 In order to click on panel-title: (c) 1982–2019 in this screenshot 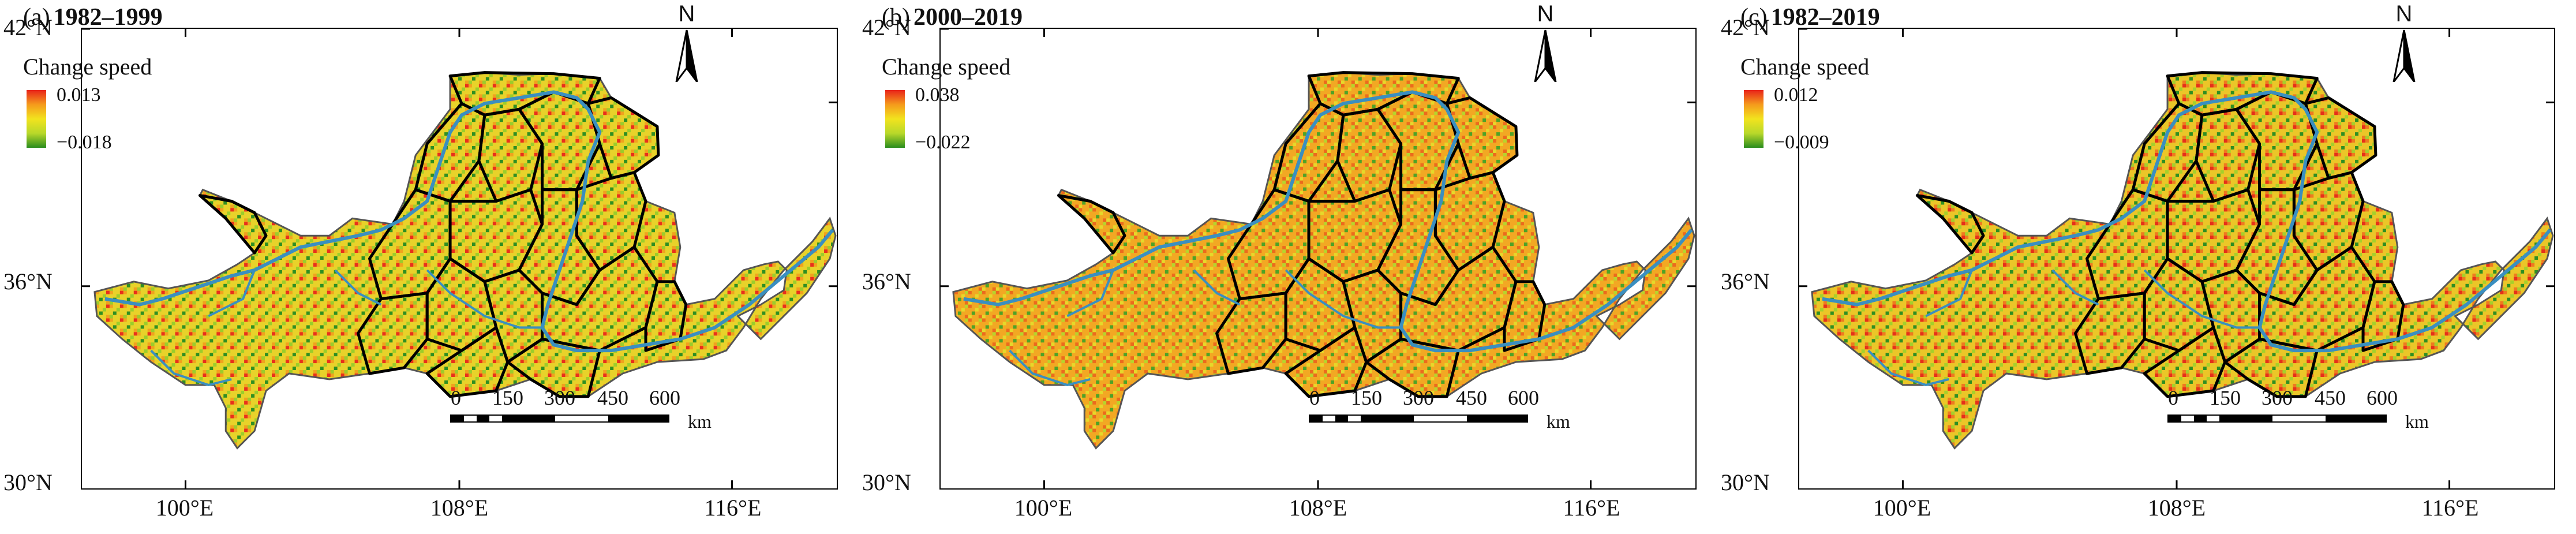, I will do `click(1810, 17)`.